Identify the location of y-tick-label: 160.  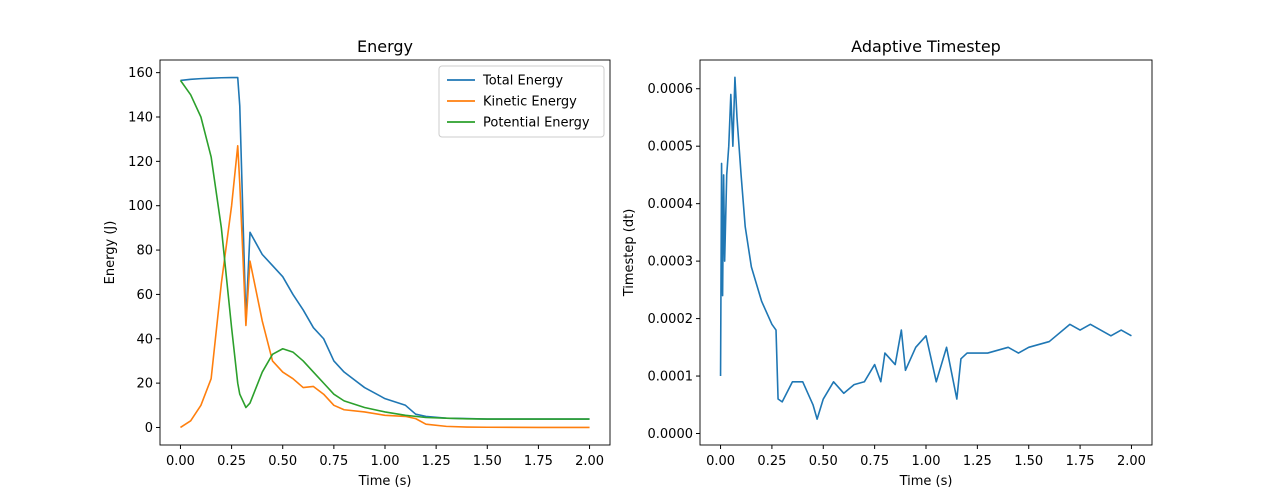
(140, 73).